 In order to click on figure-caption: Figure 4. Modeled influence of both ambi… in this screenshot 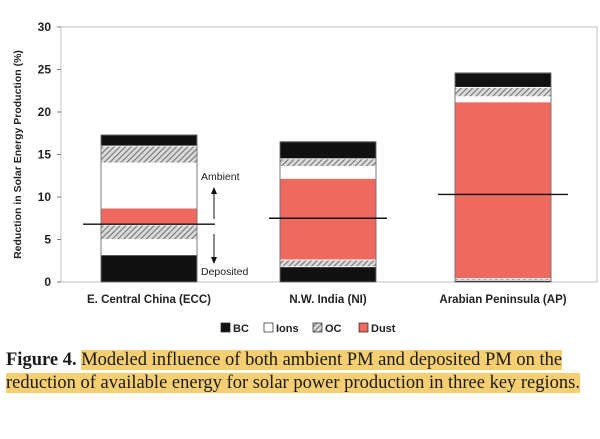, I will do `click(301, 372)`.